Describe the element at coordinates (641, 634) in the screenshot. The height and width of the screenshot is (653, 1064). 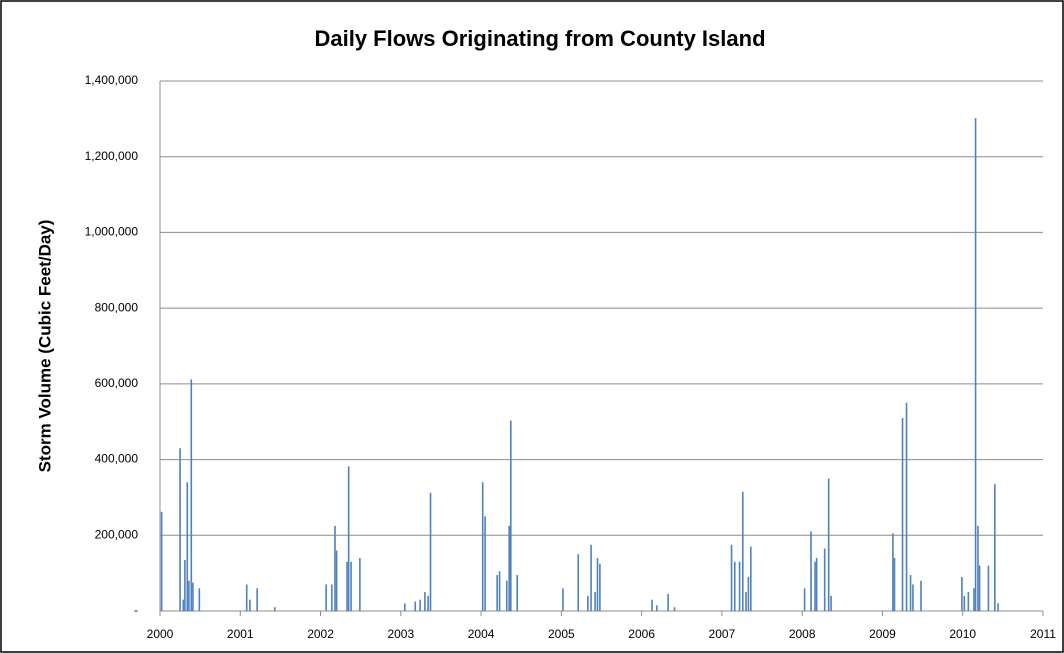
I see `x-tick-label: 2006` at that location.